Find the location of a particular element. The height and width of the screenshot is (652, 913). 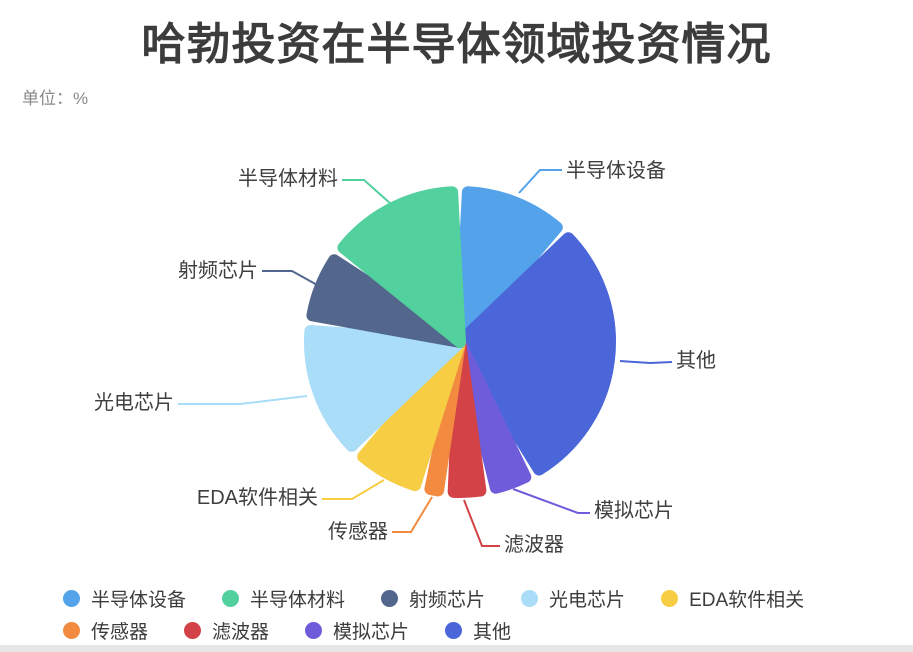

leader-line-filters is located at coordinates (481, 523).